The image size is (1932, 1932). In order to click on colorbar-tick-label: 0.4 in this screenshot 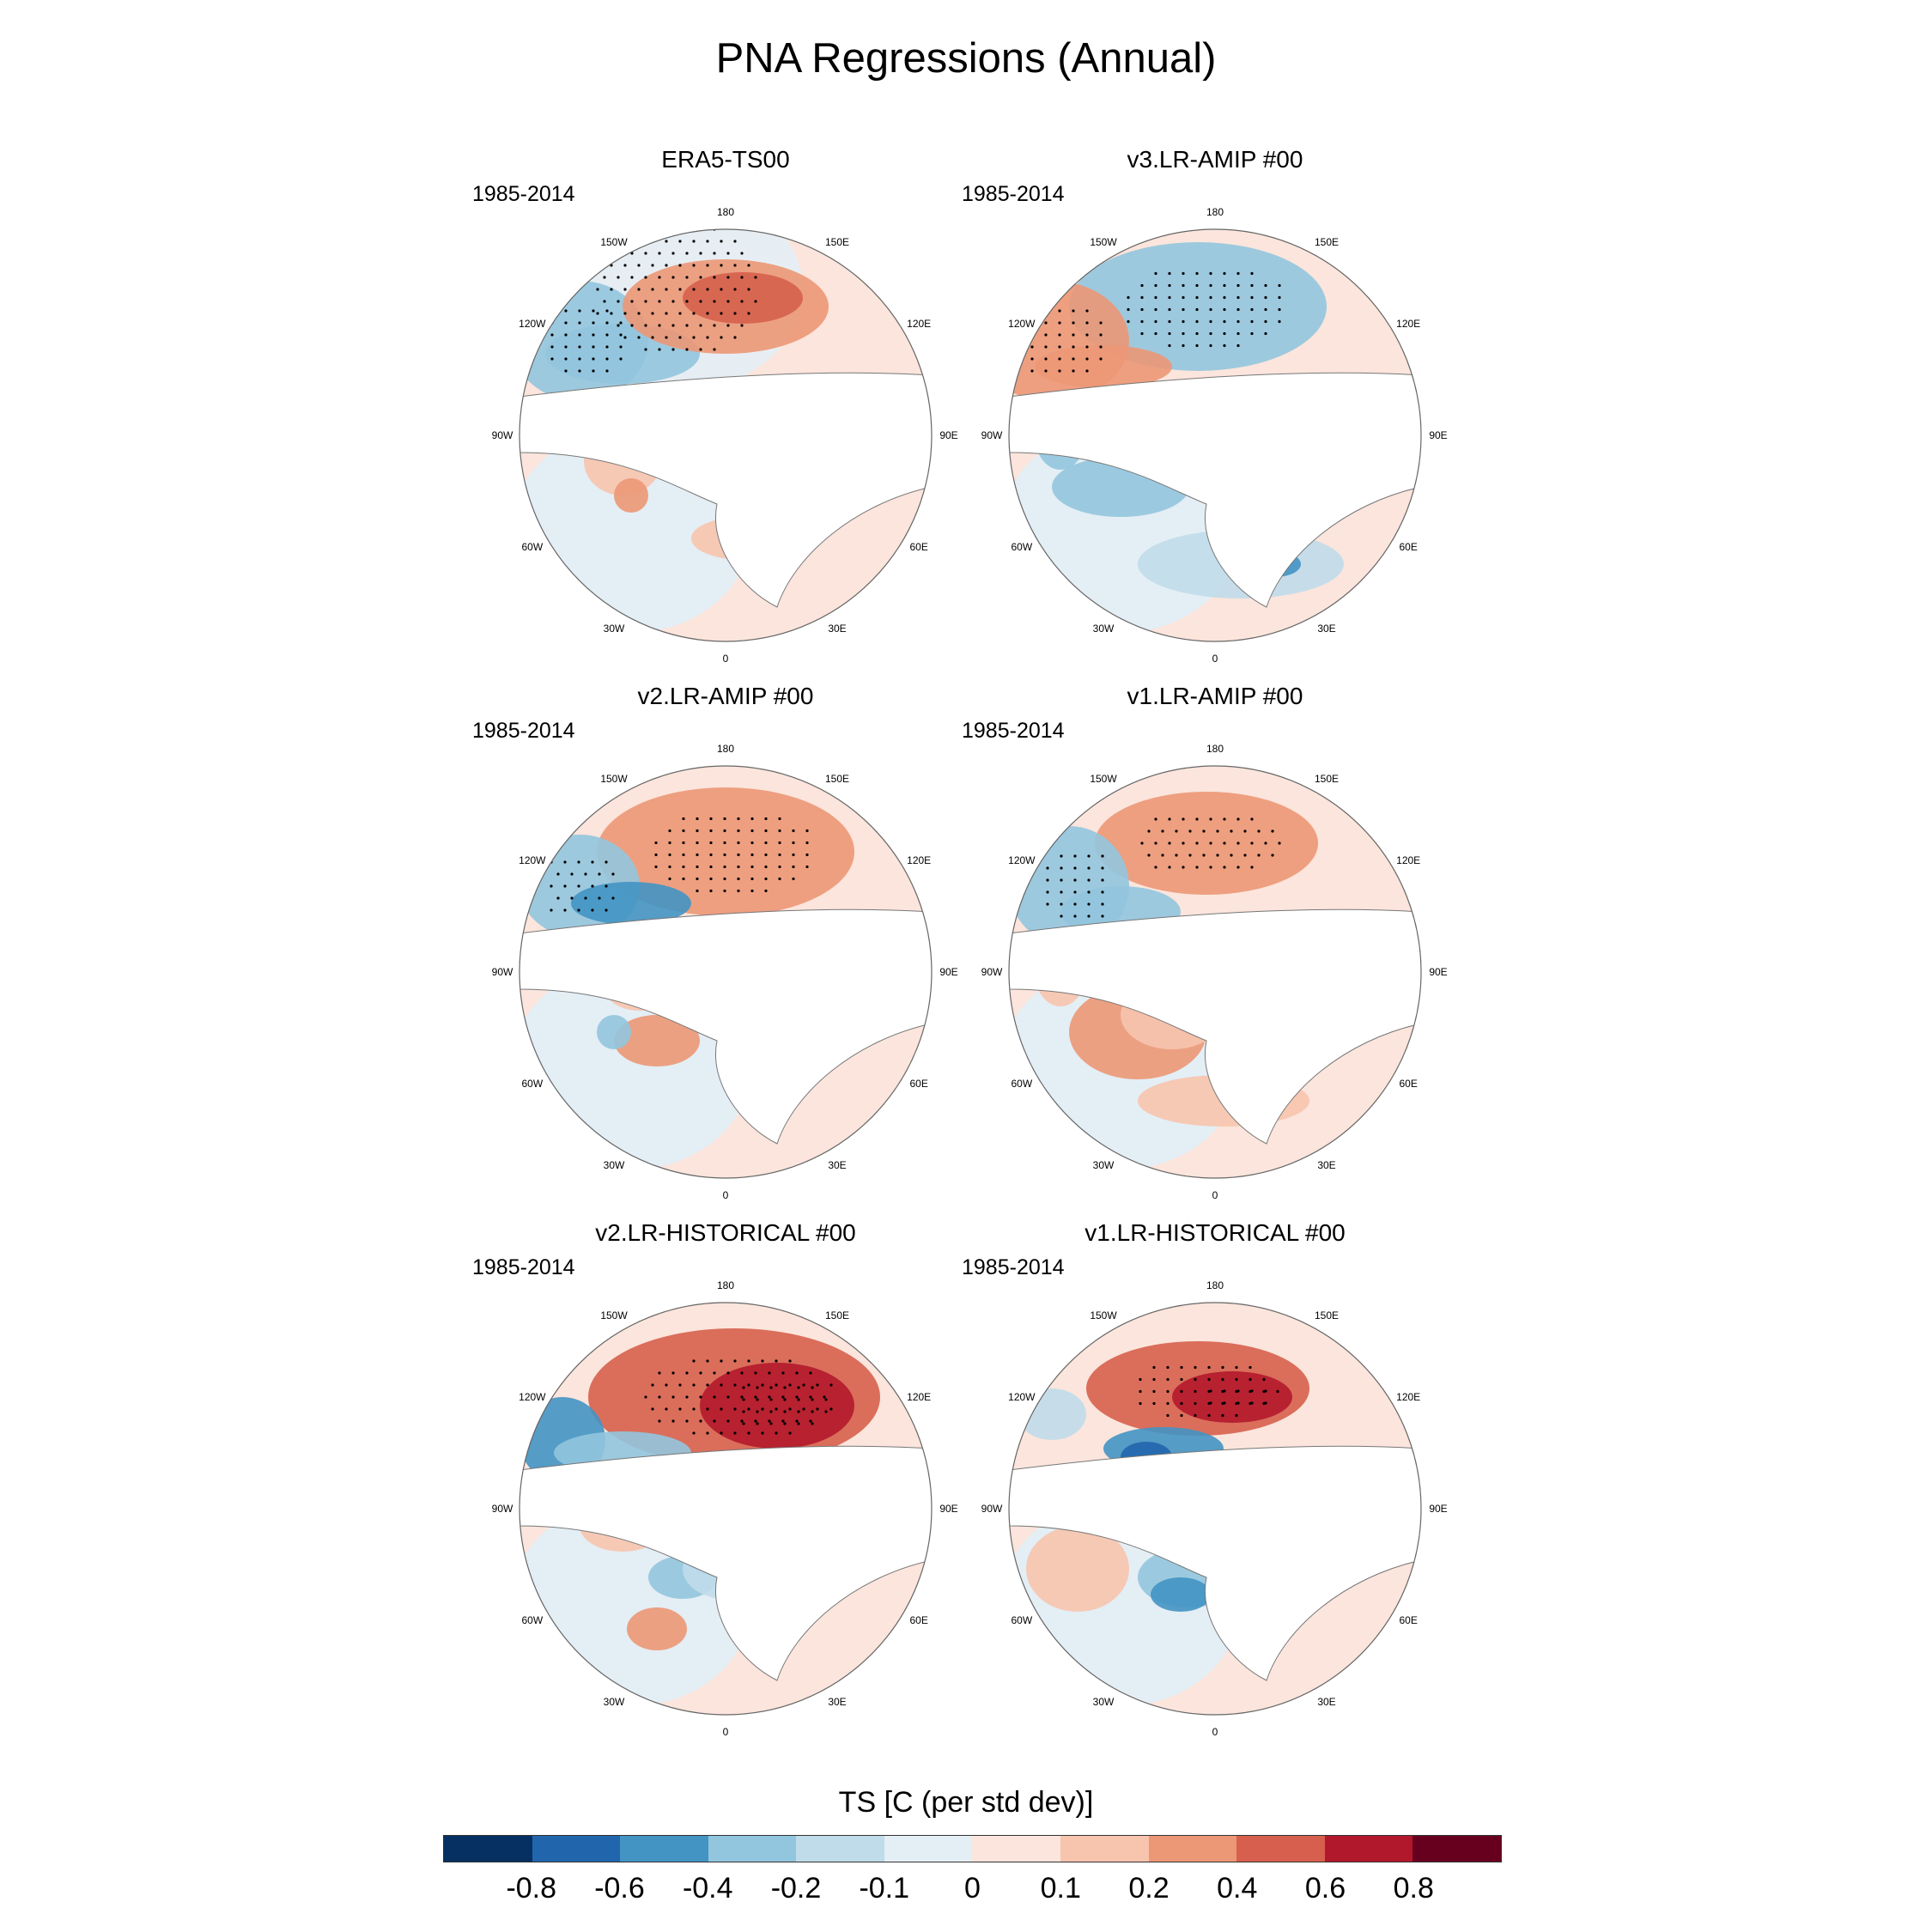, I will do `click(1237, 1888)`.